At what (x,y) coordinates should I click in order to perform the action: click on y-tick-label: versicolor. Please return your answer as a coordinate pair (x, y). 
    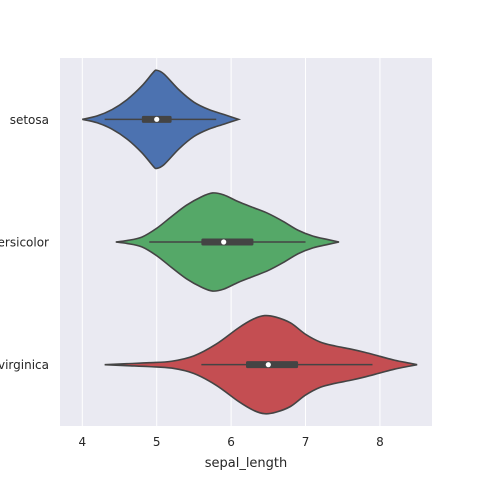
    Looking at the image, I should click on (24, 243).